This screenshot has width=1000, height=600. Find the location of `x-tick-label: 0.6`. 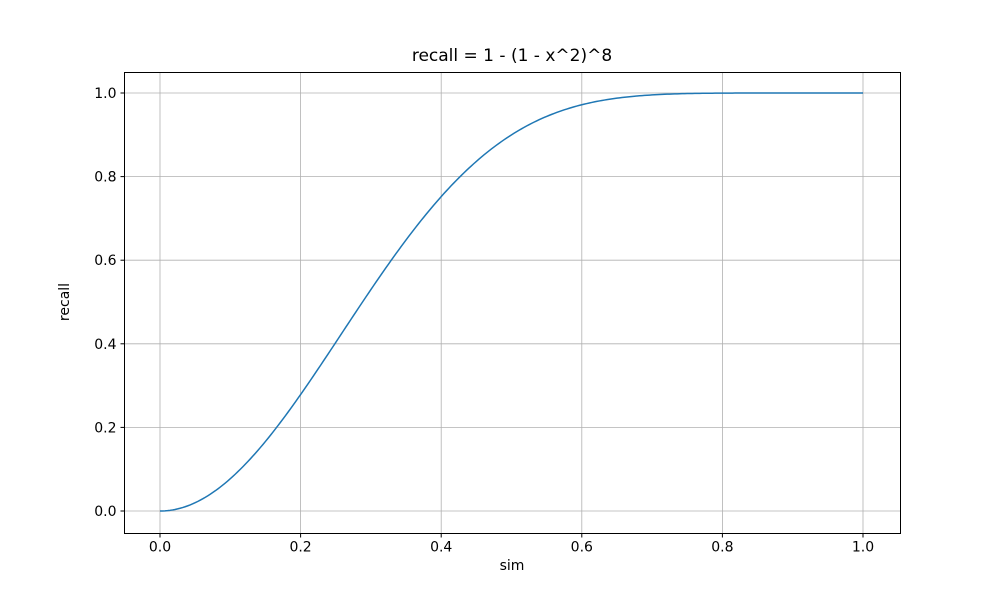

x-tick-label: 0.6 is located at coordinates (582, 548).